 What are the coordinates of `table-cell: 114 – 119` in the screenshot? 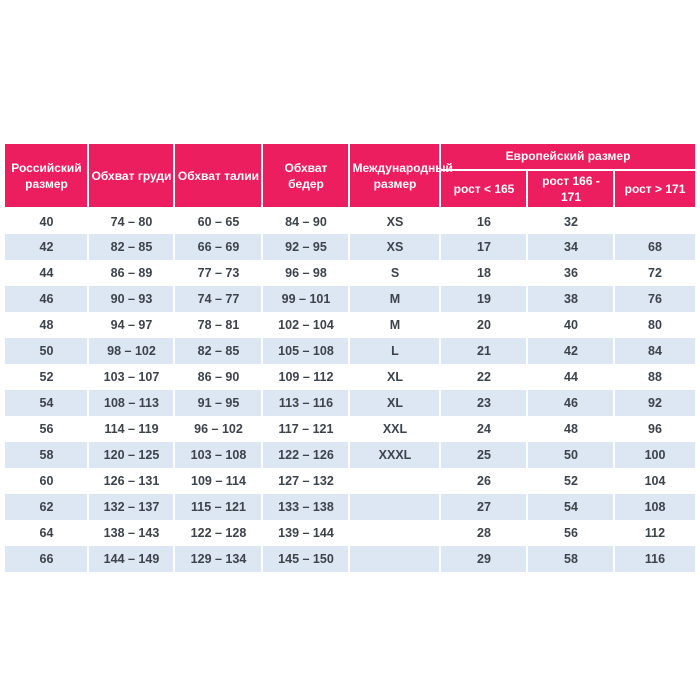 It's located at (131, 429).